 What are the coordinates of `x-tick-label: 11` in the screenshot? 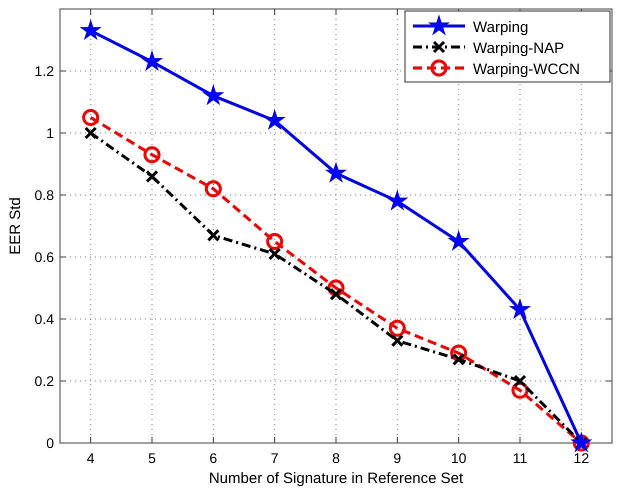 It's located at (520, 458).